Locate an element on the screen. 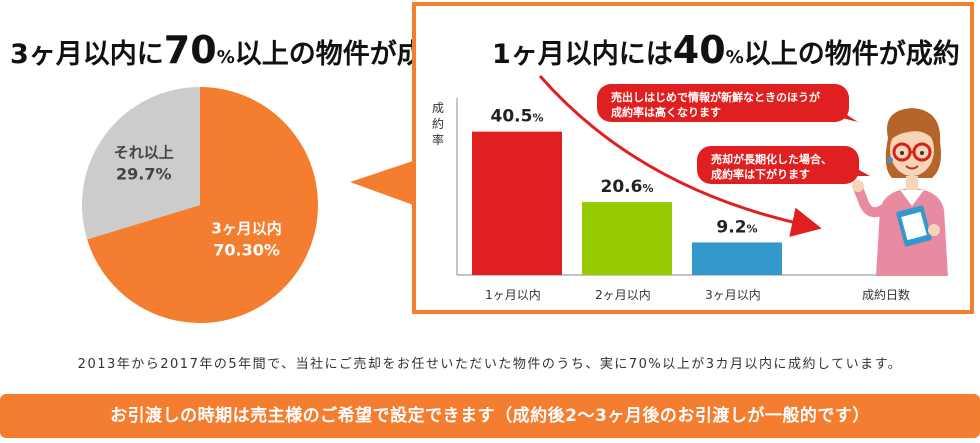 The width and height of the screenshot is (980, 443). left-title-percent: % is located at coordinates (225, 57).